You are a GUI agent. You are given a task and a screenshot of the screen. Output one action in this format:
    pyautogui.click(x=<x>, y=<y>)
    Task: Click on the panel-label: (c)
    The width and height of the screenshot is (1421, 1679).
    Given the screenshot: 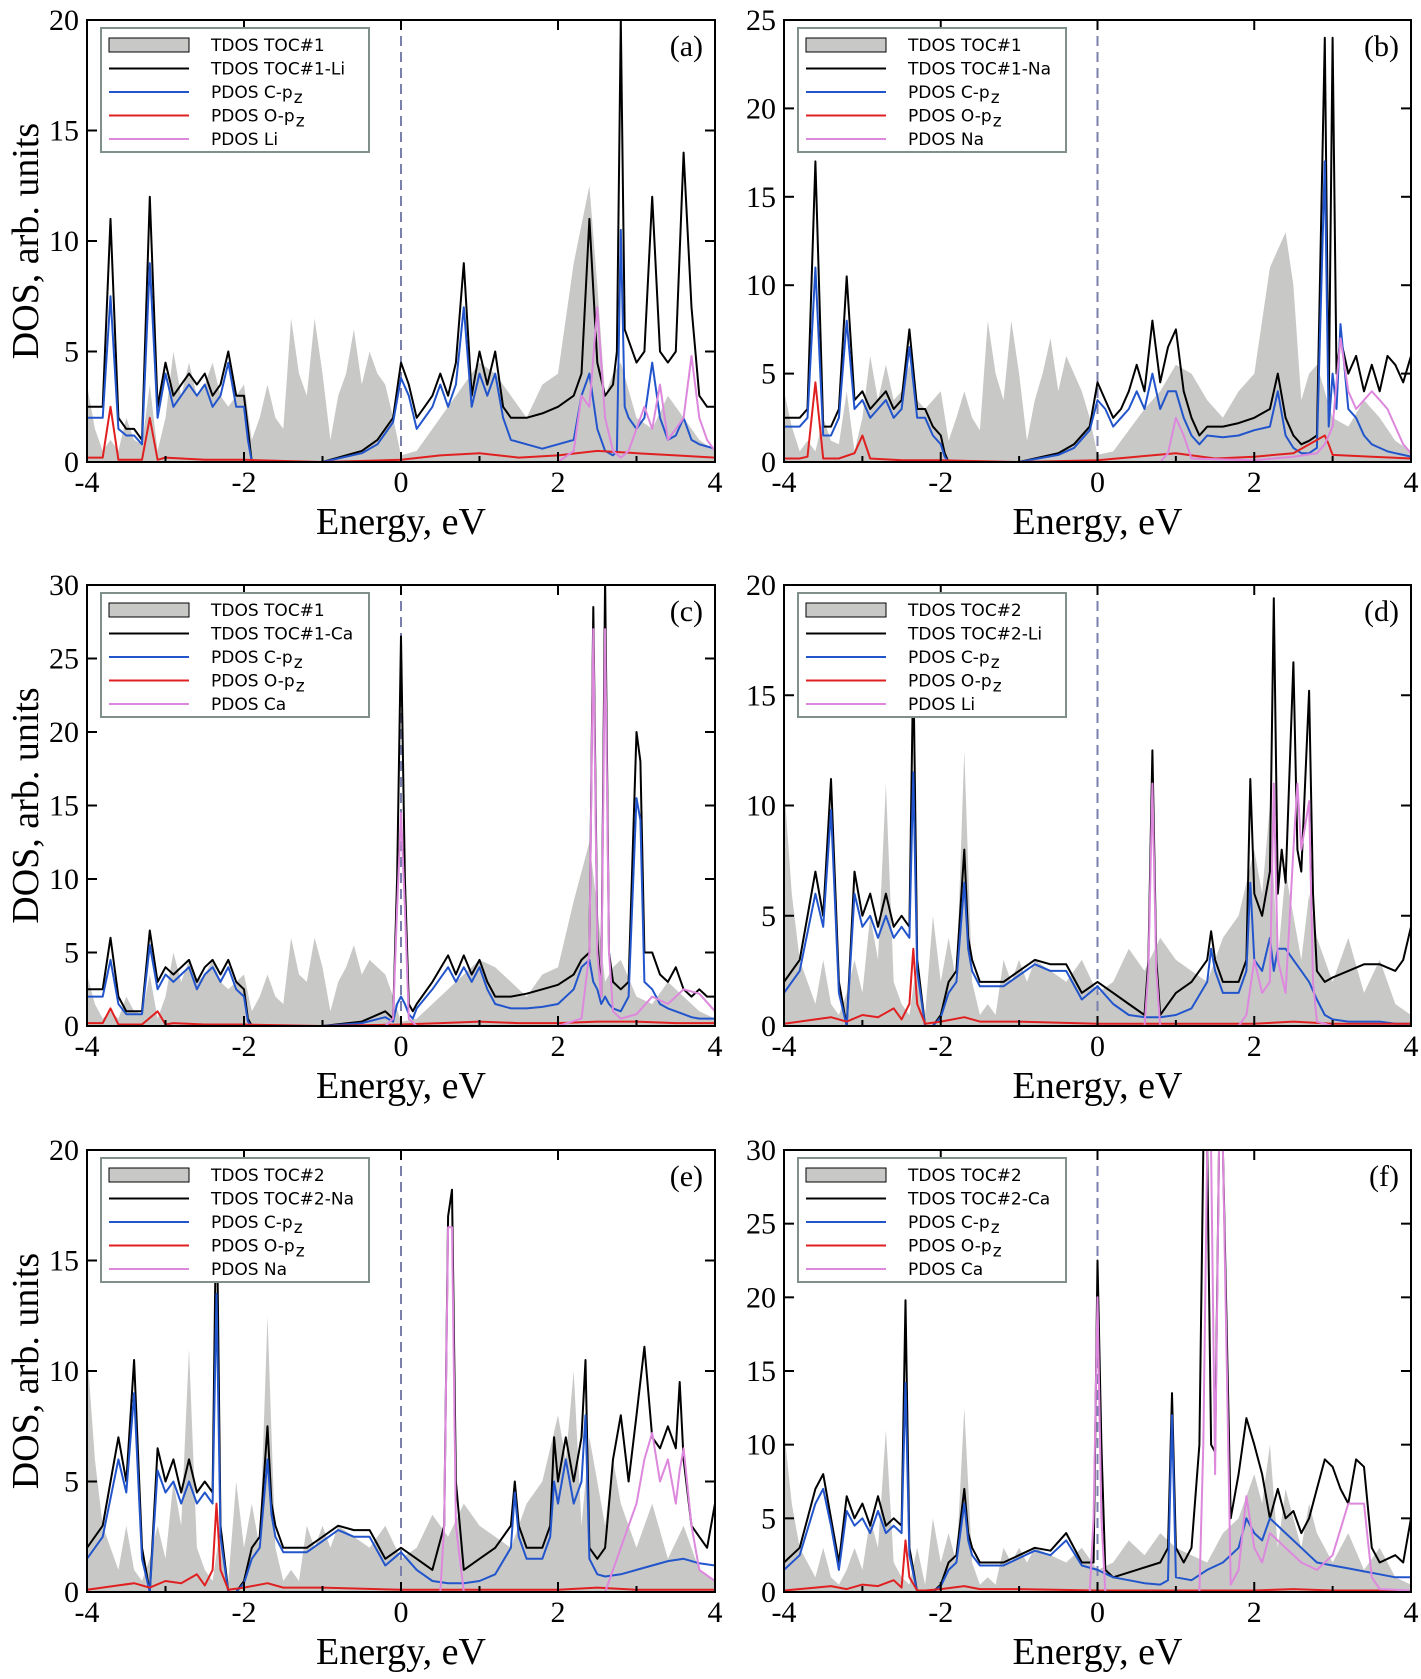 What is the action you would take?
    pyautogui.click(x=686, y=611)
    